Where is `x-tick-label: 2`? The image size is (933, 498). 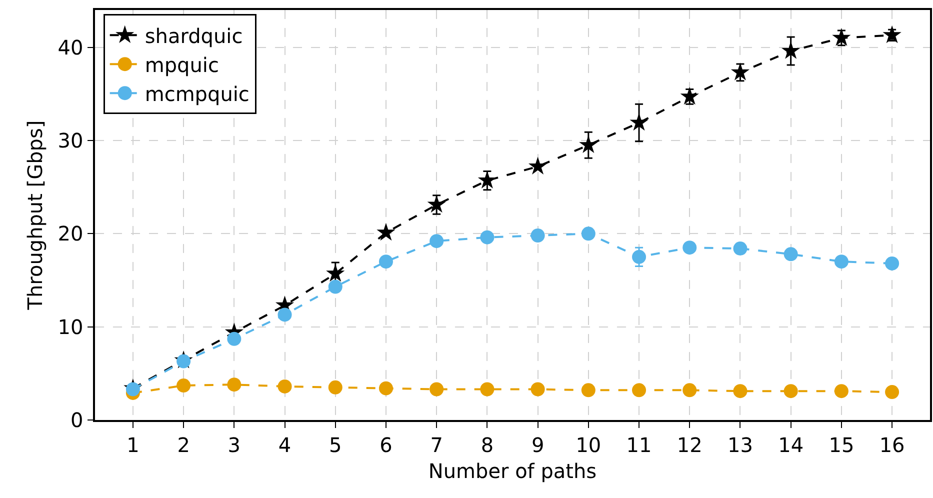 x-tick-label: 2 is located at coordinates (183, 444).